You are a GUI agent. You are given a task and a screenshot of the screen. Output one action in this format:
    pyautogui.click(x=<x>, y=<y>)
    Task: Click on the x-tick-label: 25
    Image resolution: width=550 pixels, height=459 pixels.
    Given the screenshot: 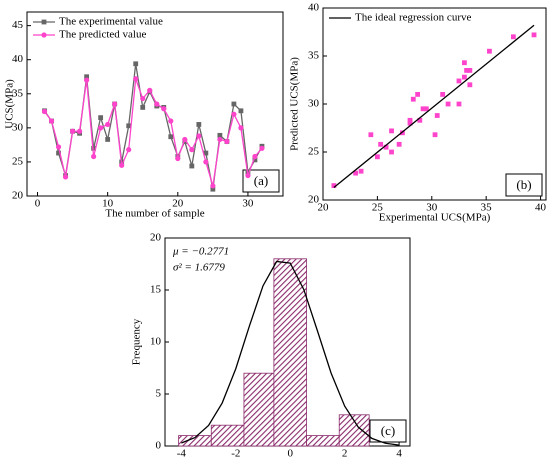 What is the action you would take?
    pyautogui.click(x=378, y=208)
    